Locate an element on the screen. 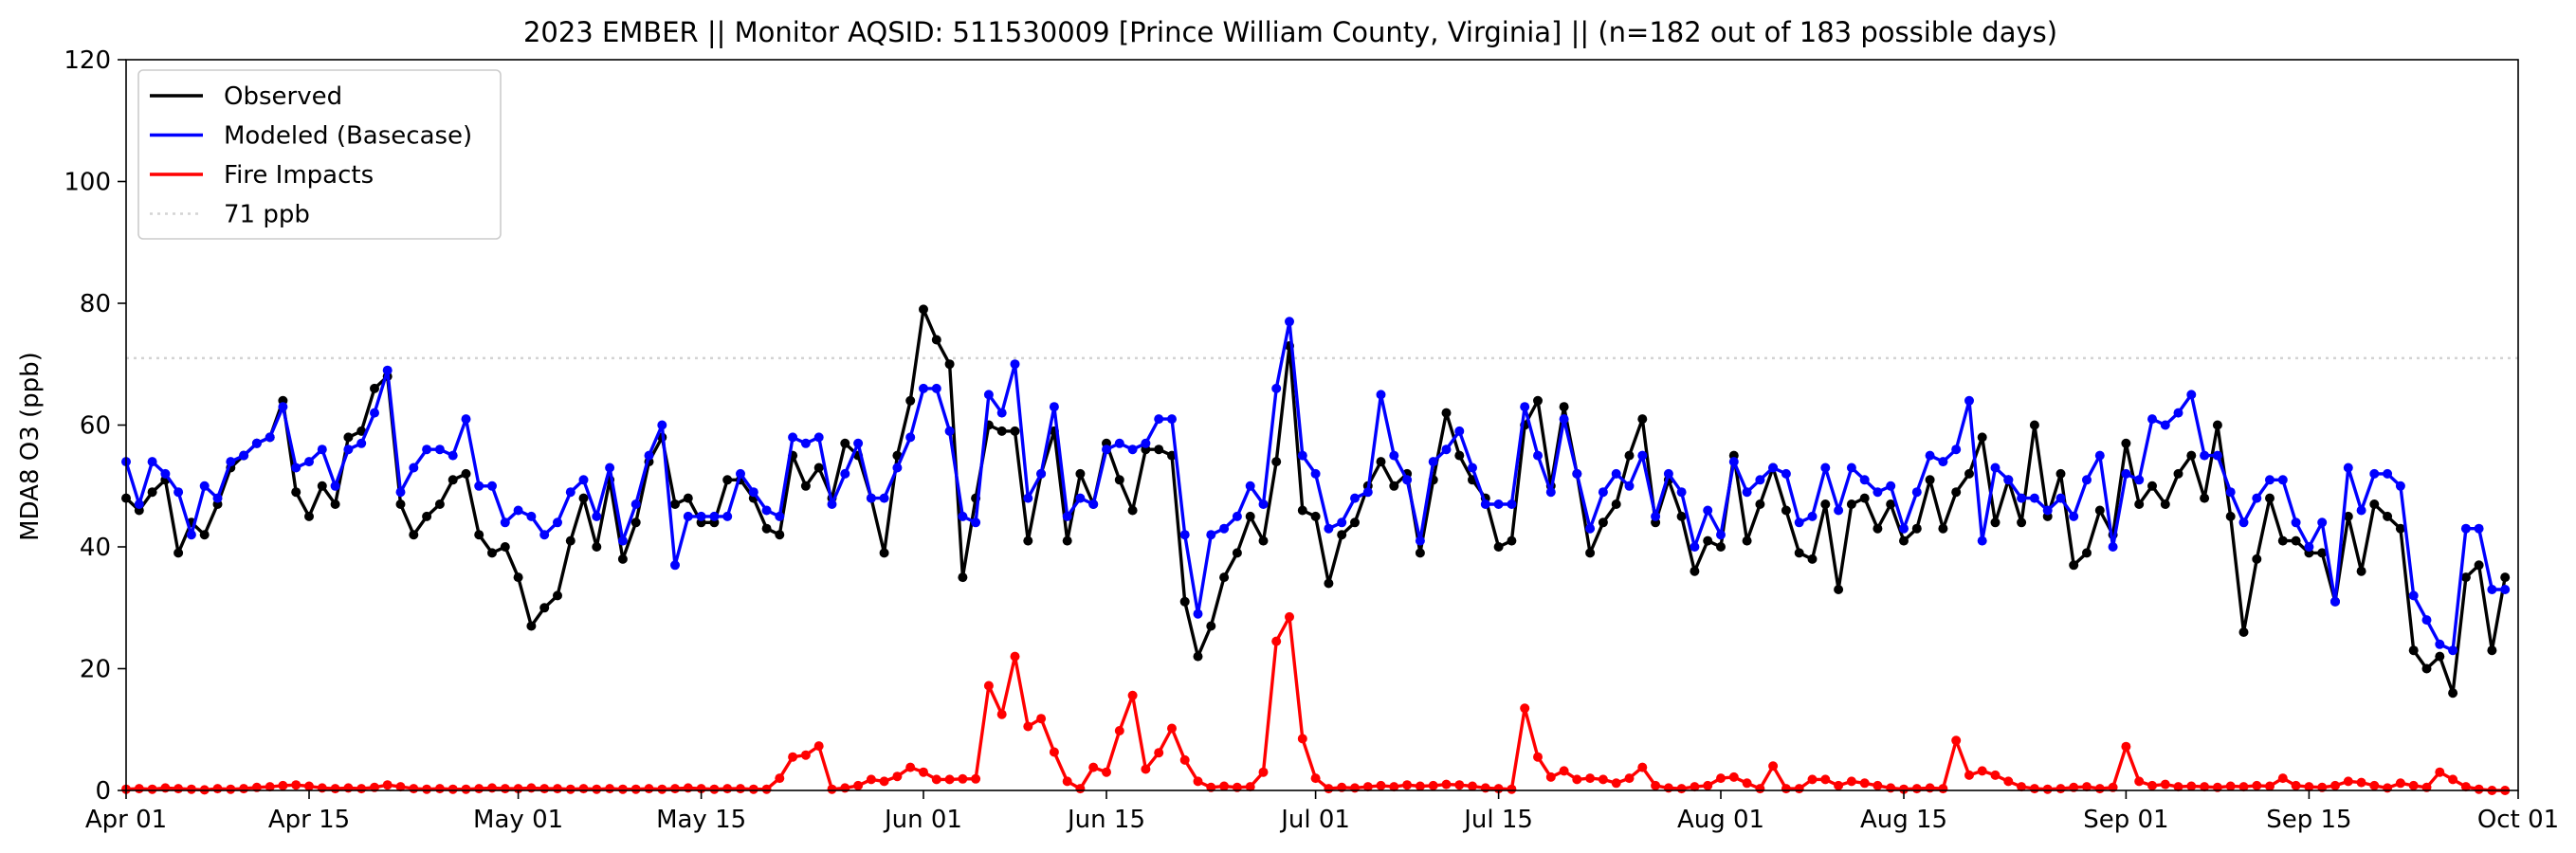  y-tick-label: 40 is located at coordinates (95, 548).